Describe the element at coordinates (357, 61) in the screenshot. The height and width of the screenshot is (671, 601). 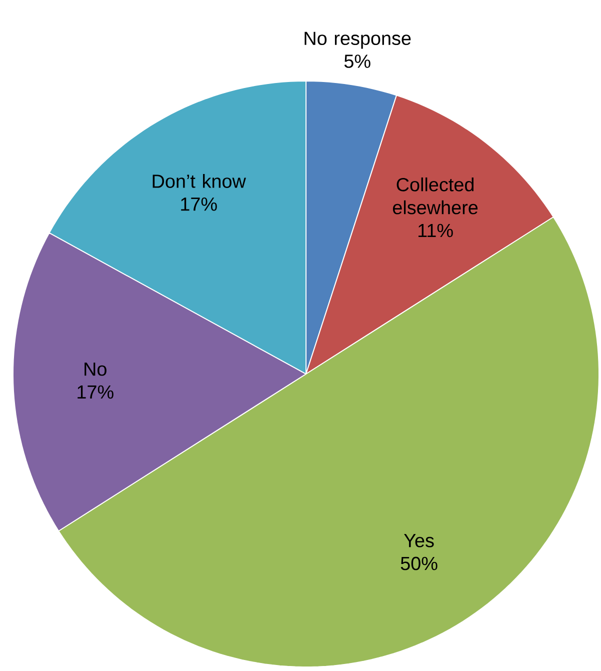
I see `data-label: 5%` at that location.